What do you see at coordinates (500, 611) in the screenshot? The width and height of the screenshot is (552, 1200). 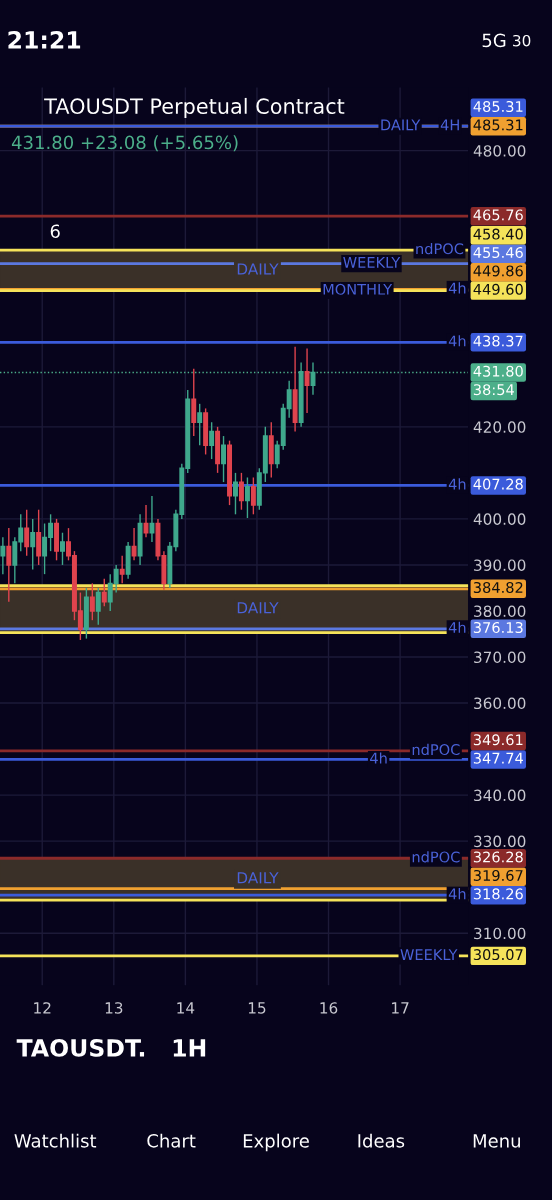 I see `y-tick-label: 380.00` at bounding box center [500, 611].